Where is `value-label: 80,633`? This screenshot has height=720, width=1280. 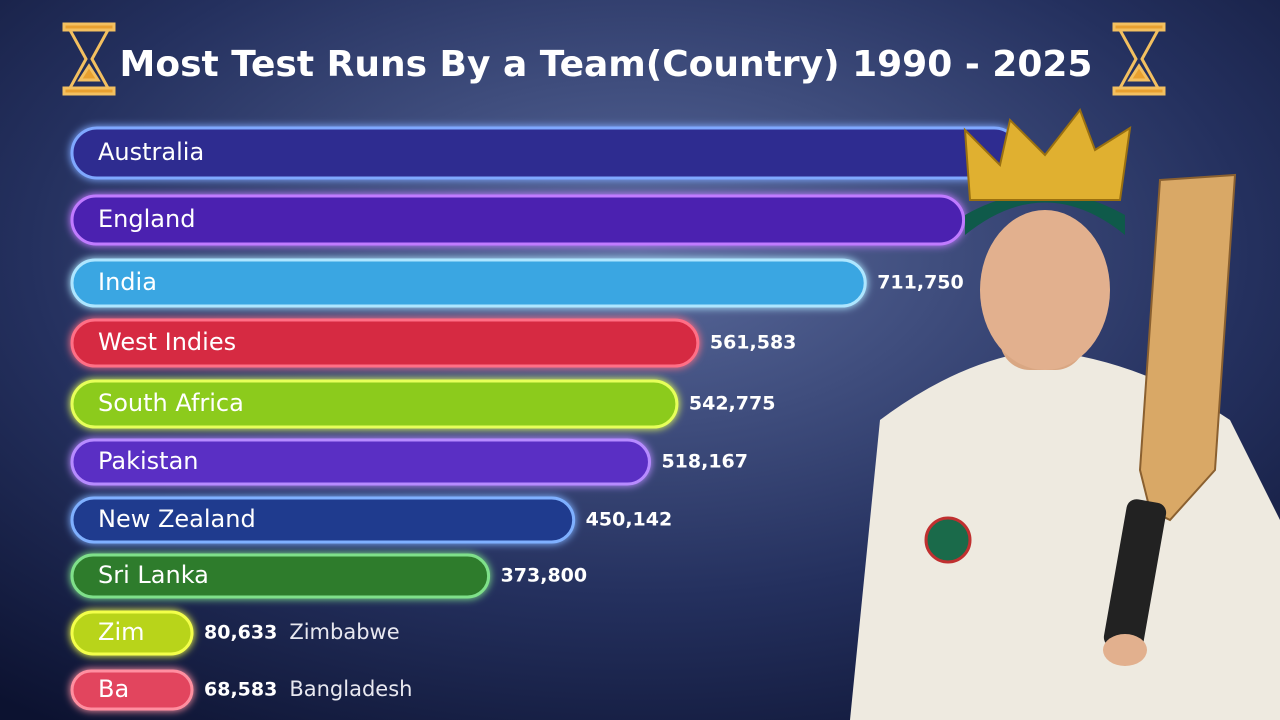 value-label: 80,633 is located at coordinates (240, 633).